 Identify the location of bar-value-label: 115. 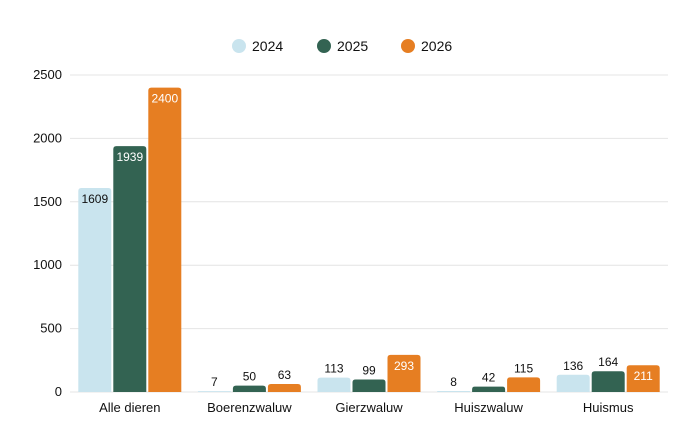
(523, 368).